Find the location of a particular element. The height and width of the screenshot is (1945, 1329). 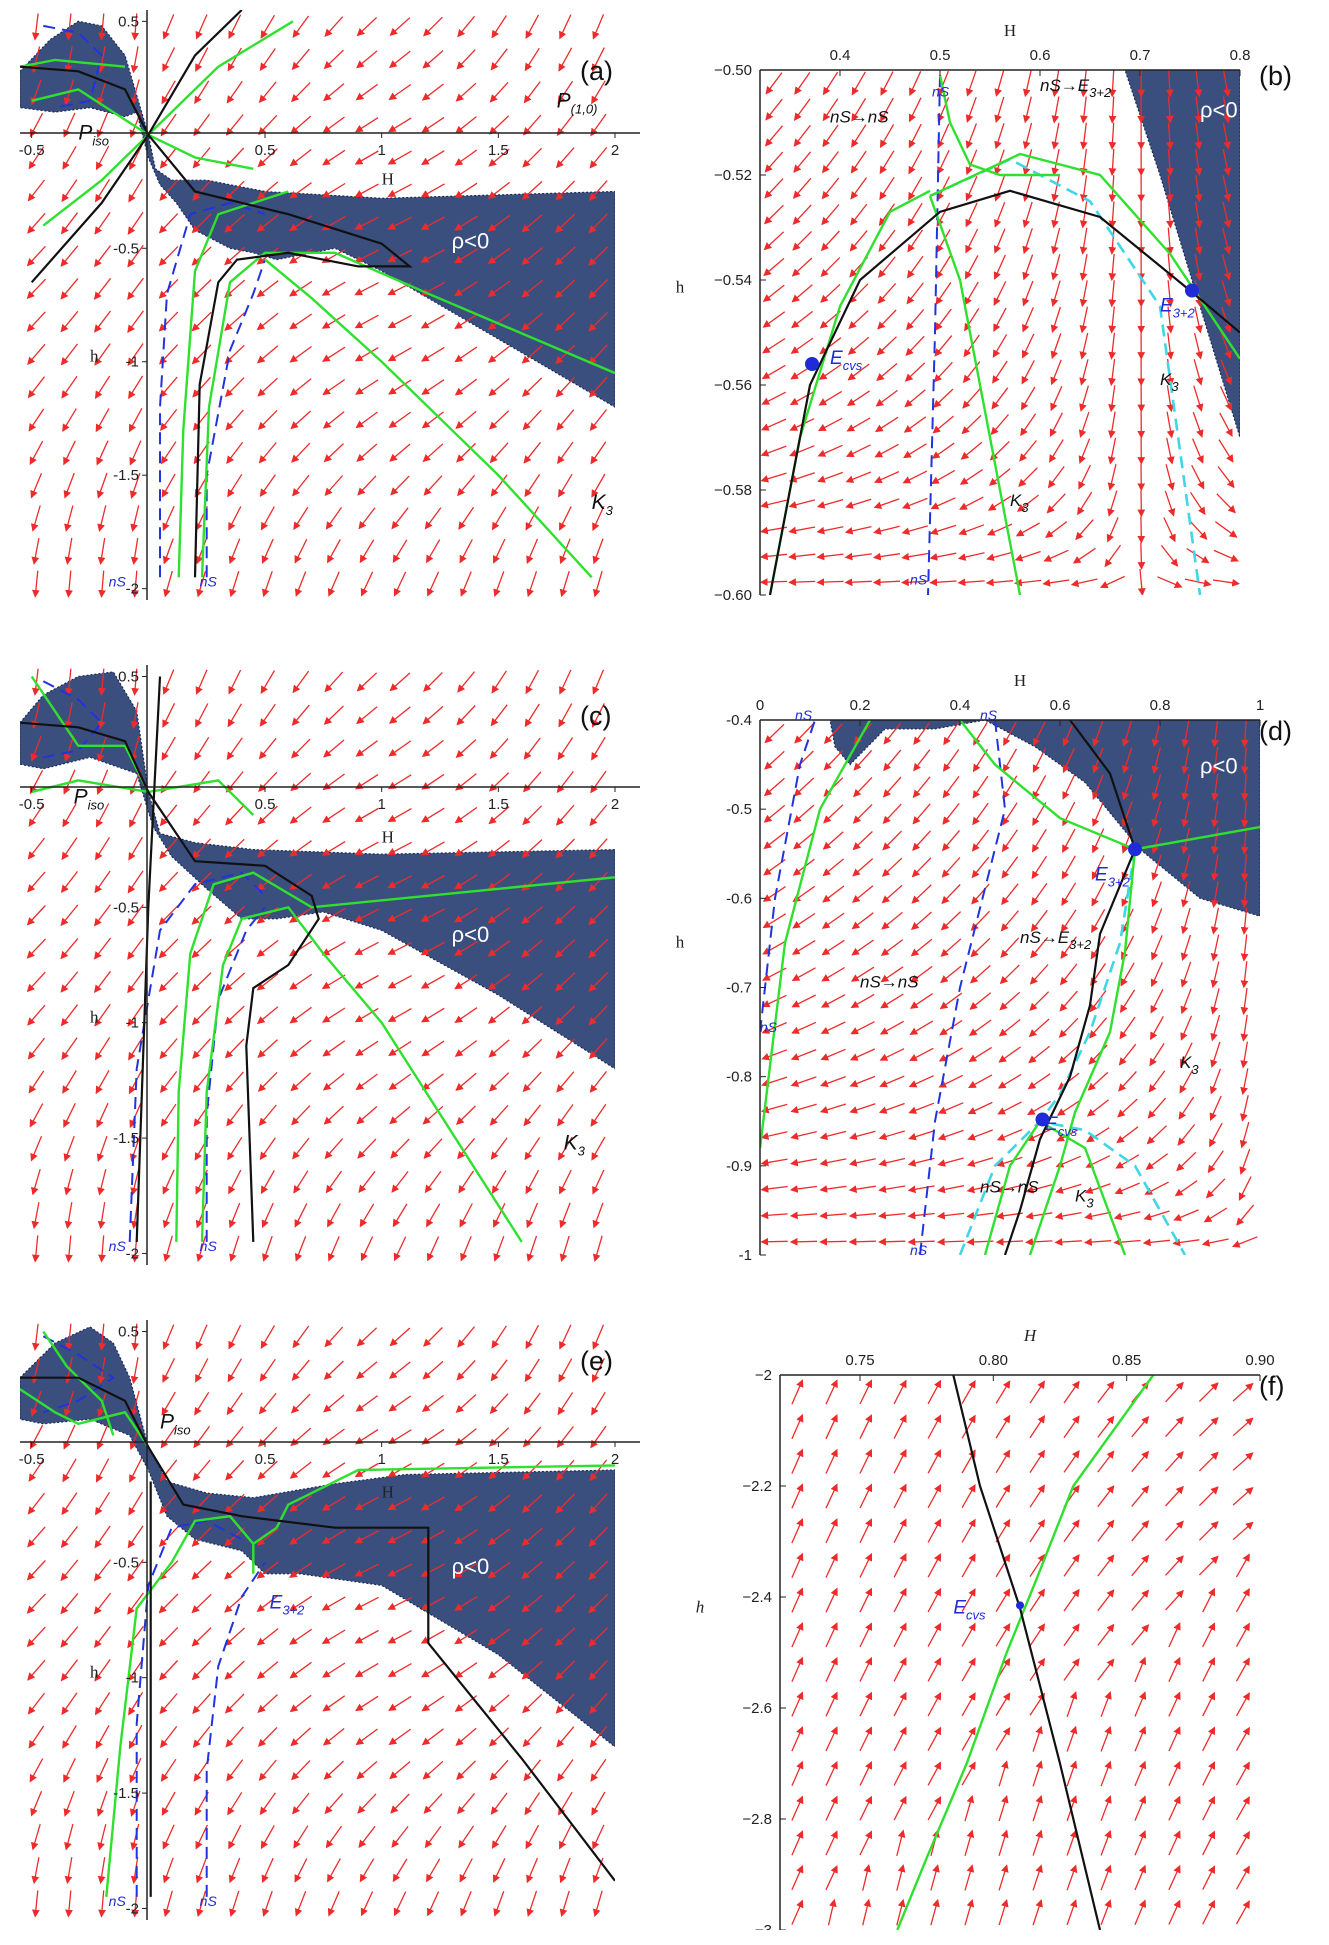

x-tick-label: 0.5 is located at coordinates (940, 55).